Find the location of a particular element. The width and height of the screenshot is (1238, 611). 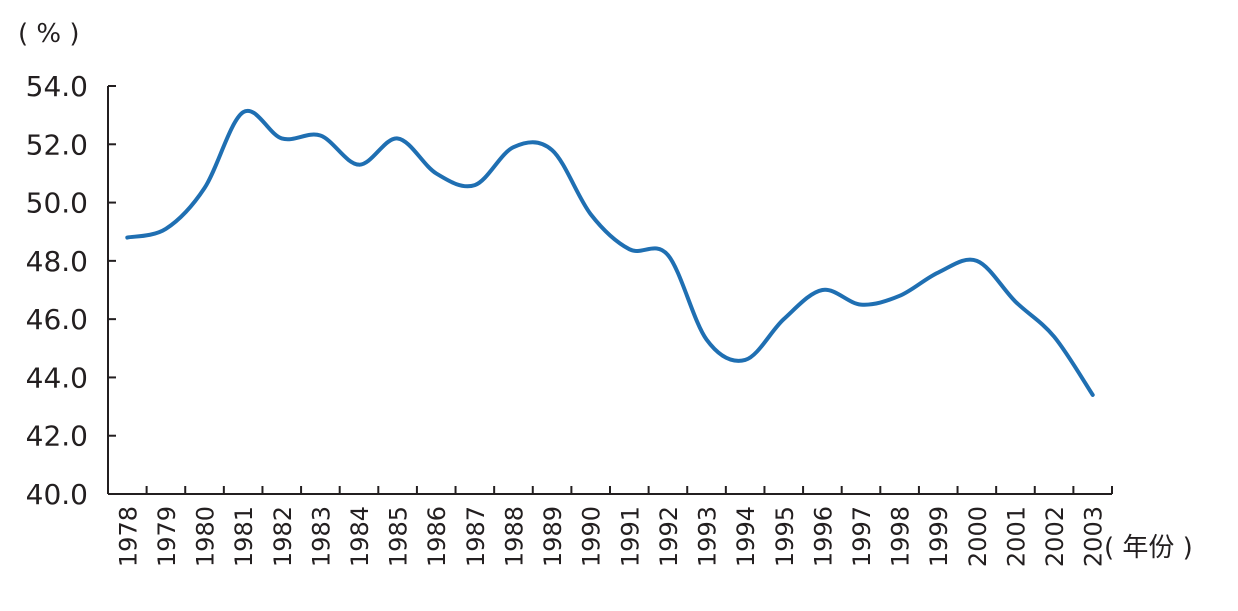

x-tick-label: 2002 is located at coordinates (1055, 536).